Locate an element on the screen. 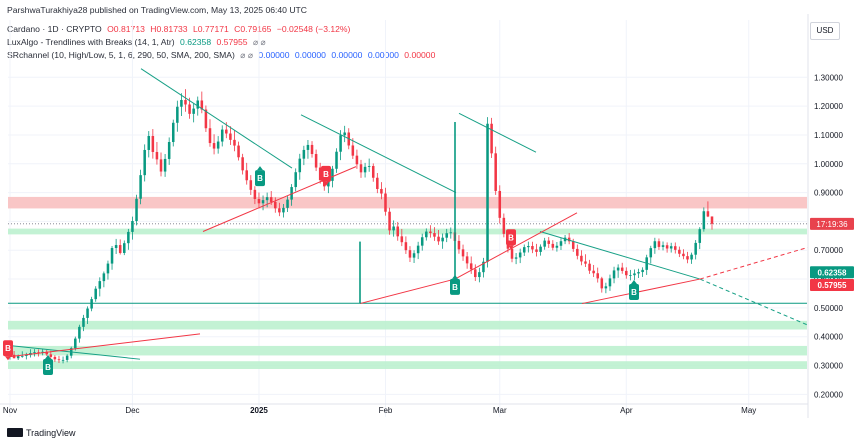 The width and height of the screenshot is (860, 445). y-tick-label: 0.90000 is located at coordinates (828, 193).